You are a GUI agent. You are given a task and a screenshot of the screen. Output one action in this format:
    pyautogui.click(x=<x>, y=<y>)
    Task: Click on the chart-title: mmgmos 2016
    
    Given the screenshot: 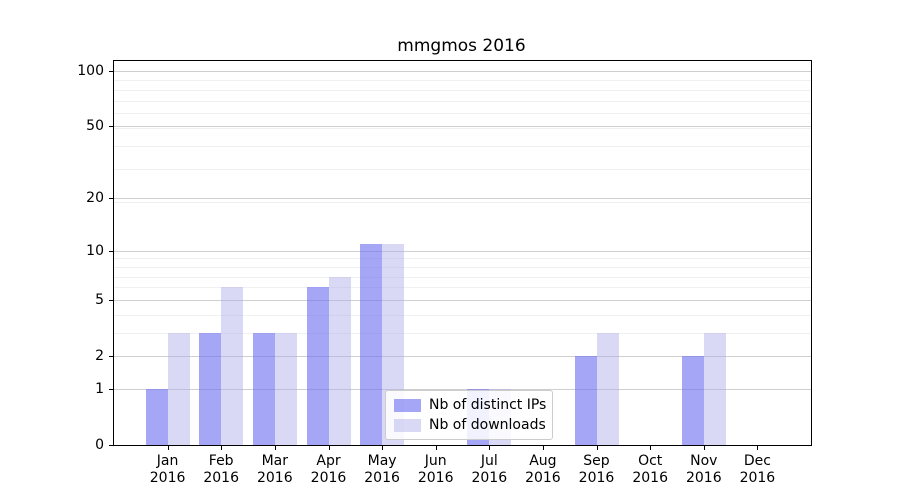 What is the action you would take?
    pyautogui.click(x=461, y=46)
    